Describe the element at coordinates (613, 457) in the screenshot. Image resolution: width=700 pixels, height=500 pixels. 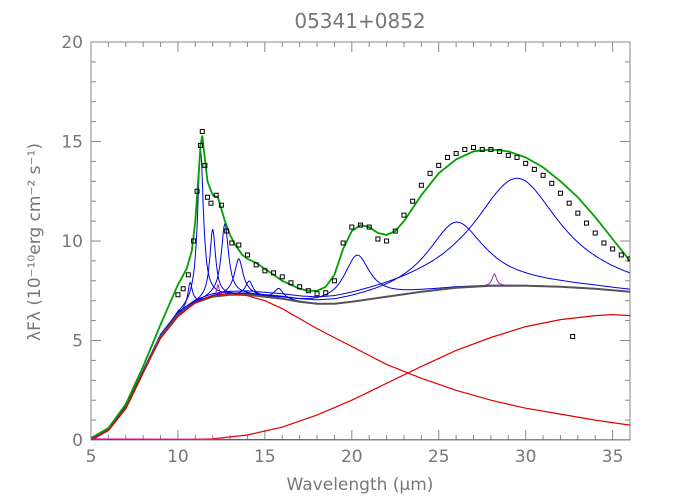
I see `x-tick-label: 35` at that location.